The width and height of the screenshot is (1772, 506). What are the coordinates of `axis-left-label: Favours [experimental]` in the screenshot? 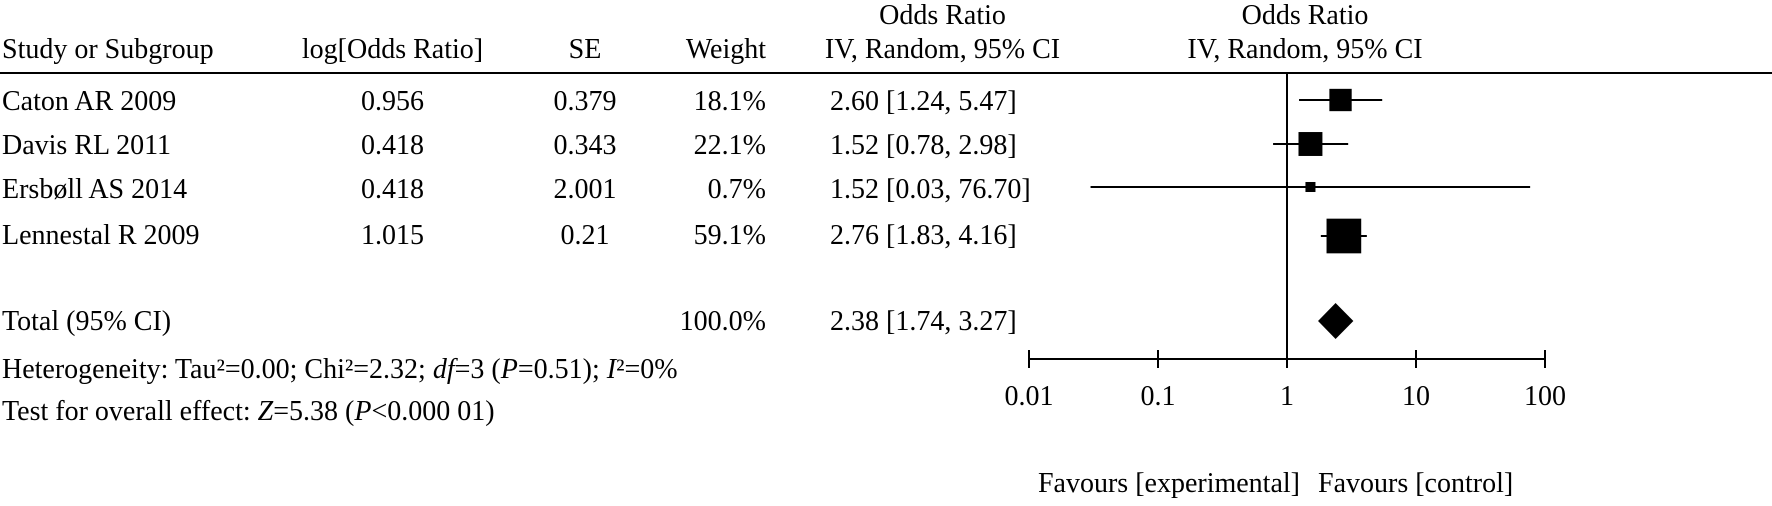 It's located at (1168, 483).